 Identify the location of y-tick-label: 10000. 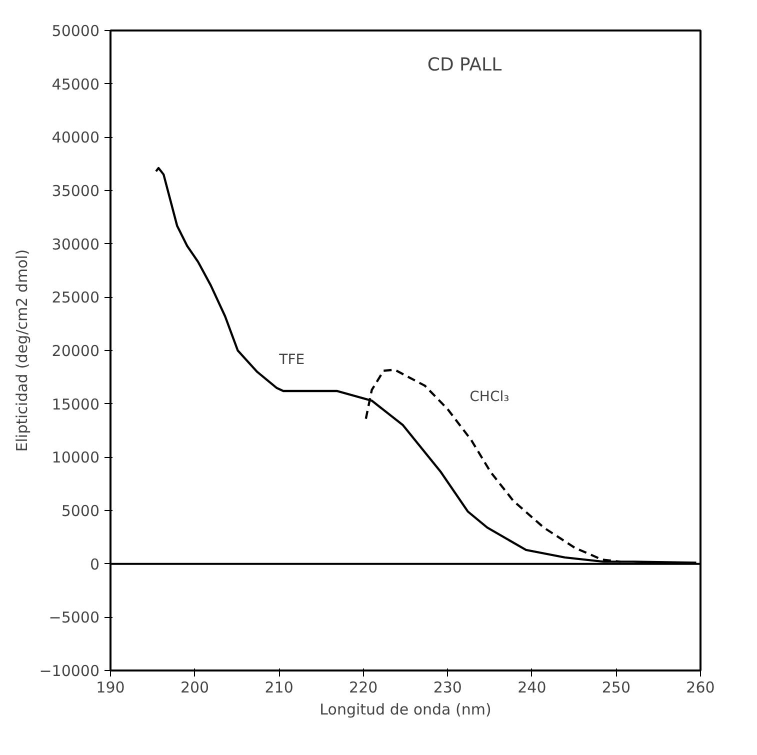
(76, 457).